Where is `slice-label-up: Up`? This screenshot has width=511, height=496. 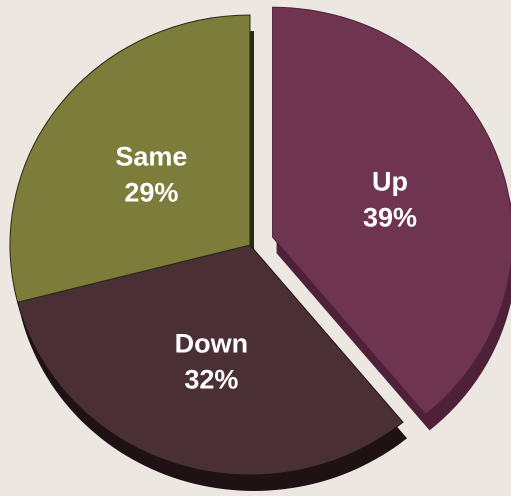 slice-label-up: Up is located at coordinates (390, 182).